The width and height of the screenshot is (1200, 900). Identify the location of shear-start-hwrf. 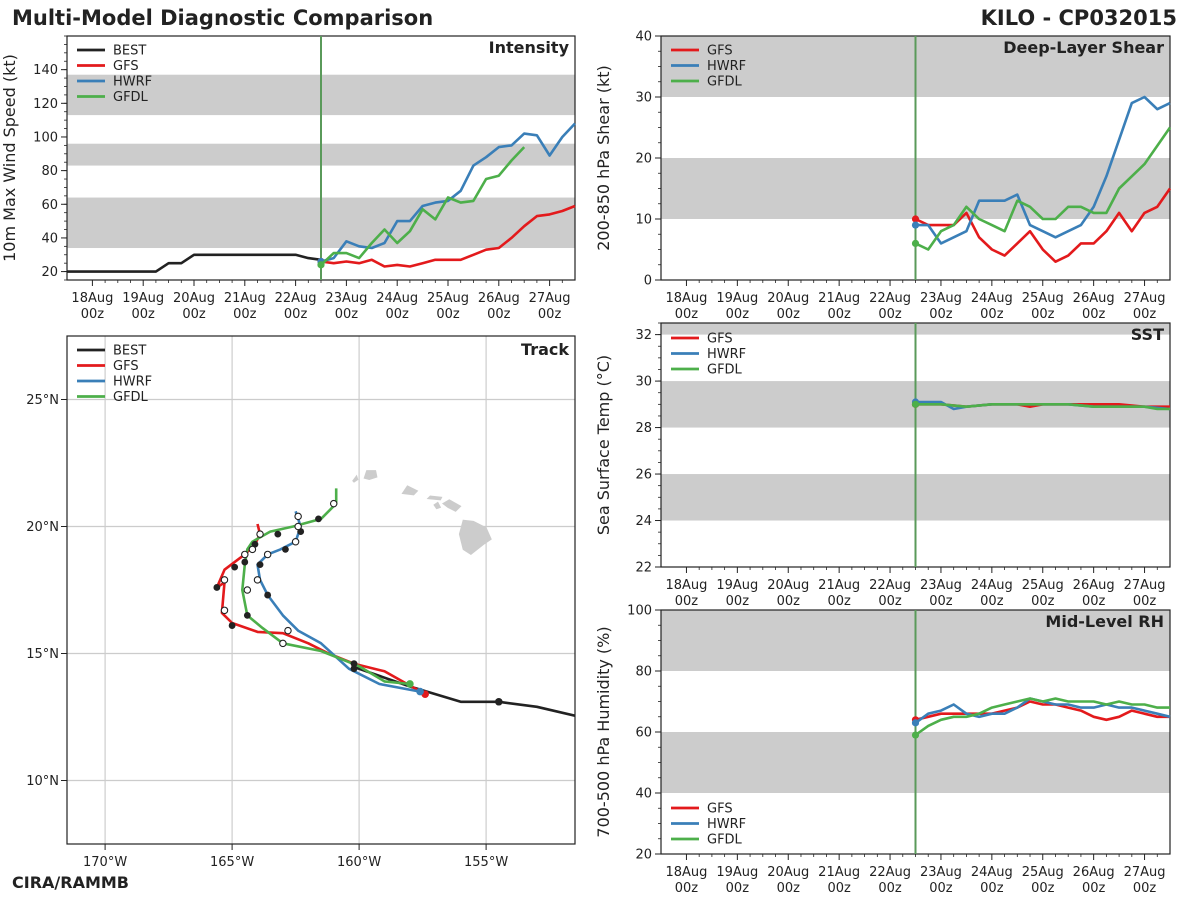
(915, 225).